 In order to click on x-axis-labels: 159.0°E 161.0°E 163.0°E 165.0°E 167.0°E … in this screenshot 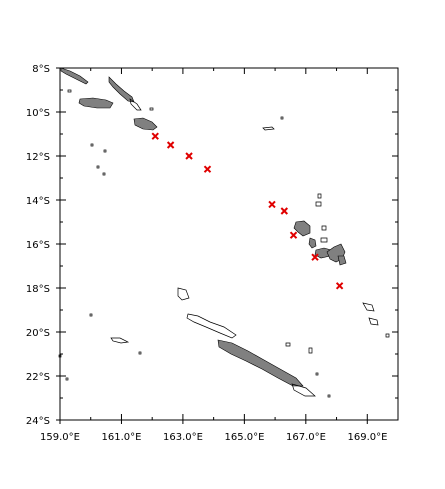, I will do `click(213, 437)`.